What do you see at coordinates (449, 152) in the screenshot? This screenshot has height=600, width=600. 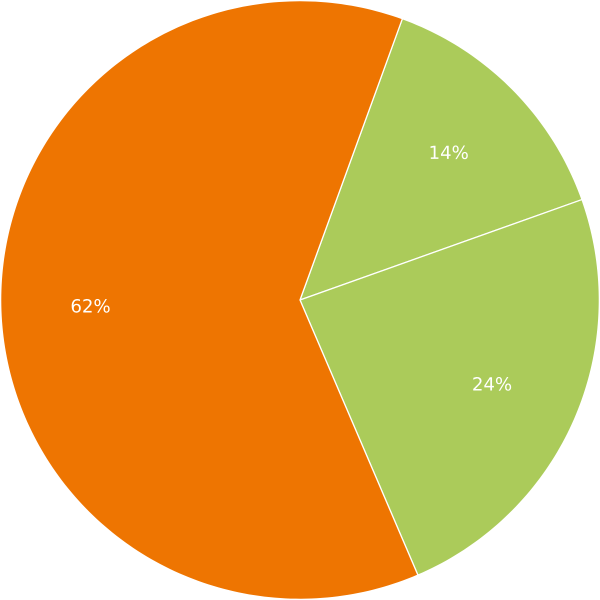 I see `data-label: 14%` at bounding box center [449, 152].